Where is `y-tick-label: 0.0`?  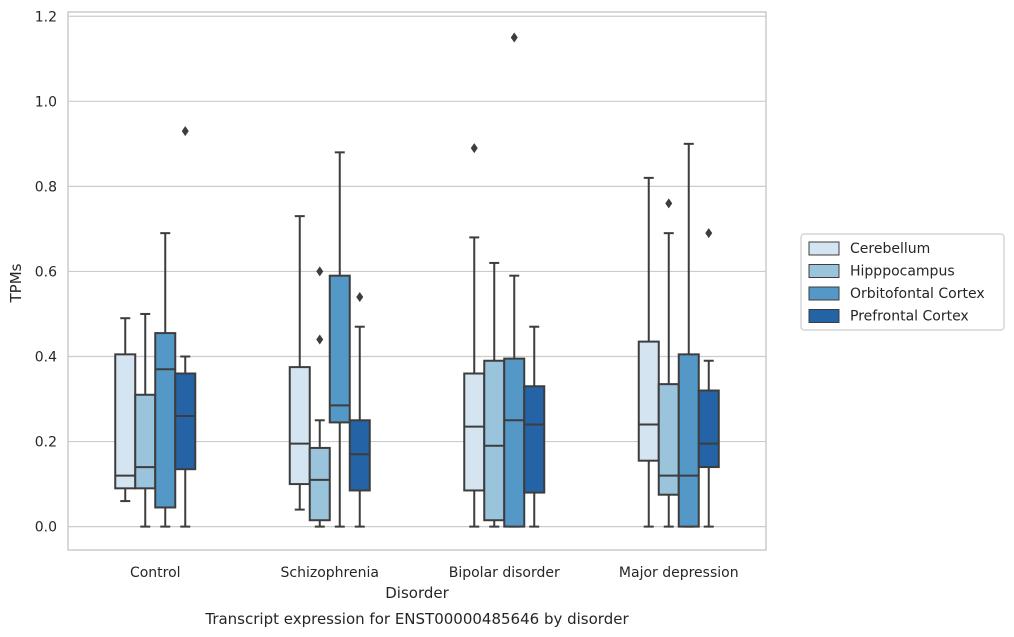 y-tick-label: 0.0 is located at coordinates (46, 528).